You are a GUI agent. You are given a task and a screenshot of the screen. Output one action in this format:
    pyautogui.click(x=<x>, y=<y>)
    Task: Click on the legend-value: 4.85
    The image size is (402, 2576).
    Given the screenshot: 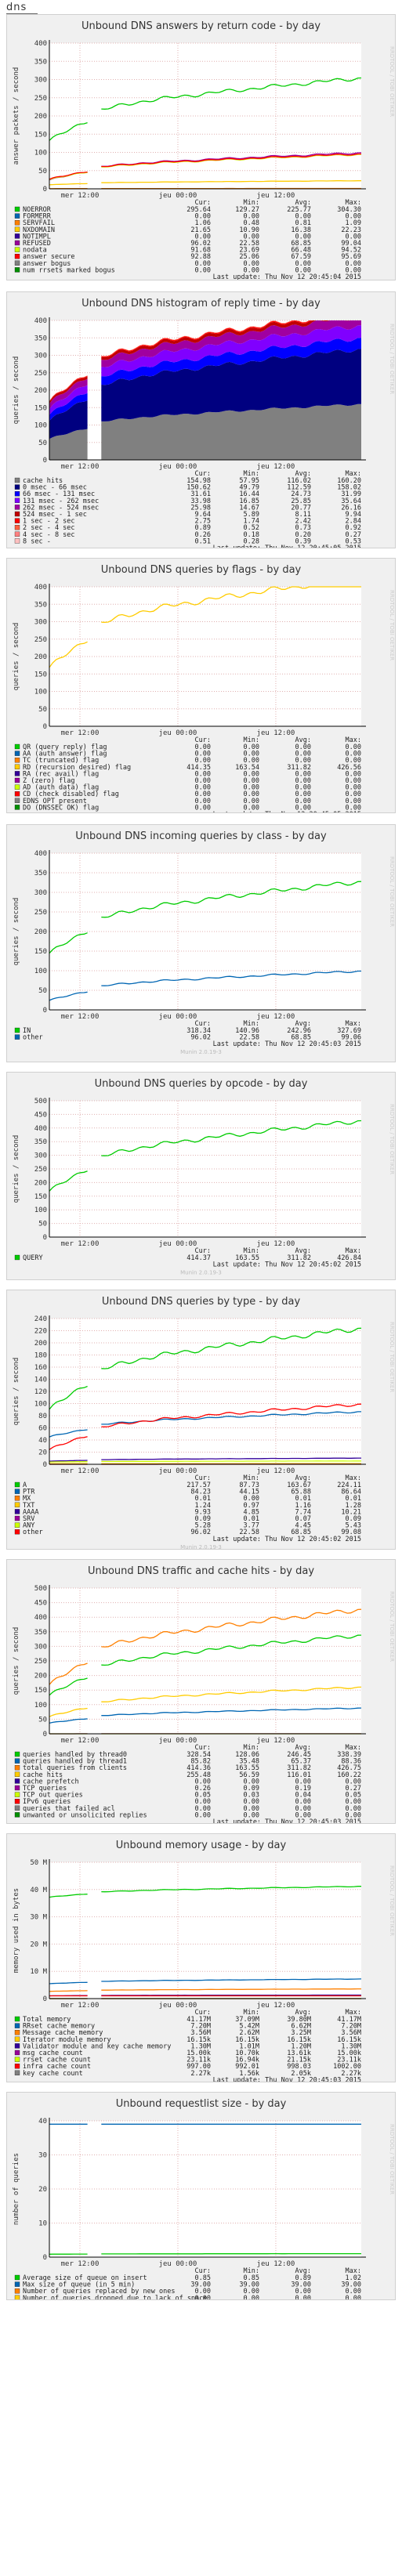 What is the action you would take?
    pyautogui.click(x=251, y=1512)
    